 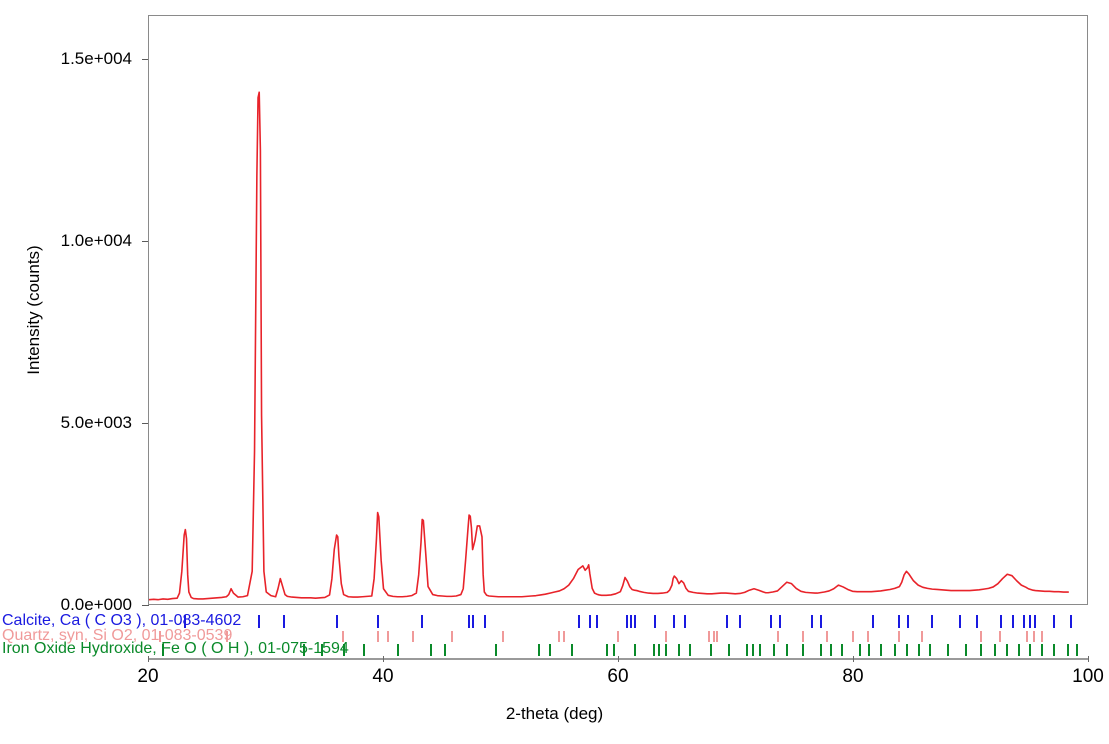 What do you see at coordinates (554, 713) in the screenshot?
I see `x-axis-title: 2-theta (deg)` at bounding box center [554, 713].